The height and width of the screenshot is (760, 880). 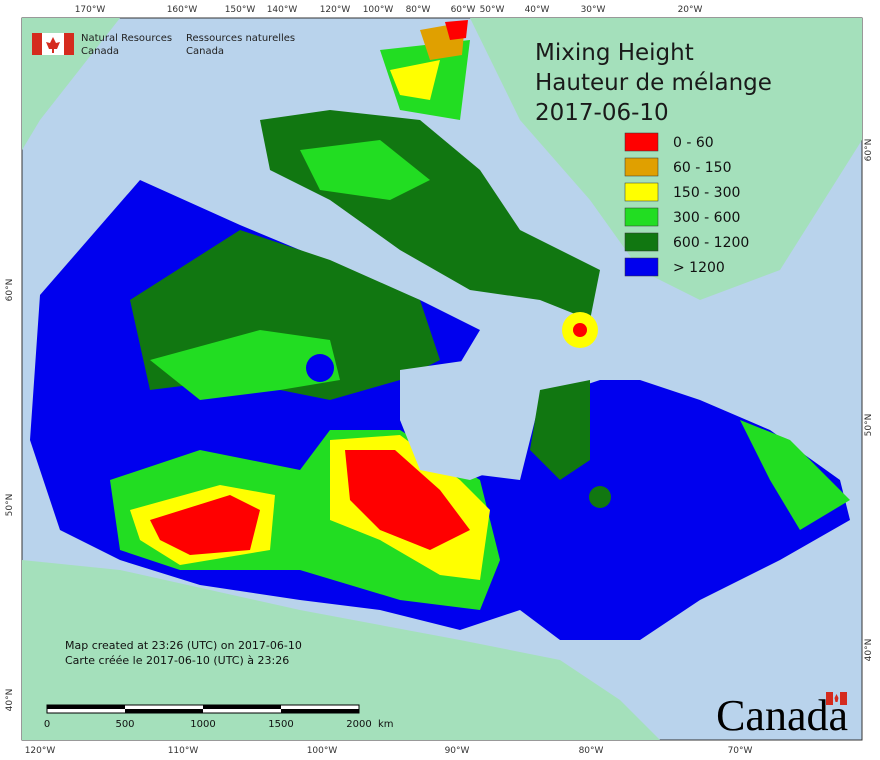 What do you see at coordinates (690, 10) in the screenshot?
I see `longitude-label: 20°W` at bounding box center [690, 10].